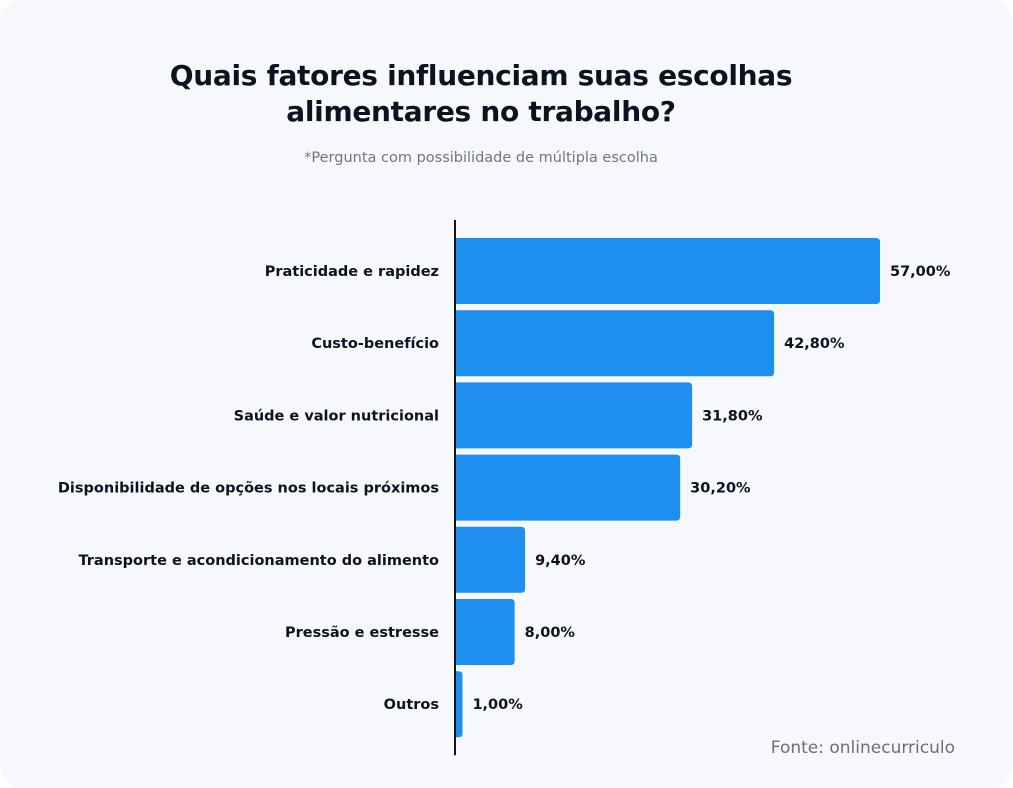  I want to click on category-label-3: Saúde e valor nutricional, so click(336, 416).